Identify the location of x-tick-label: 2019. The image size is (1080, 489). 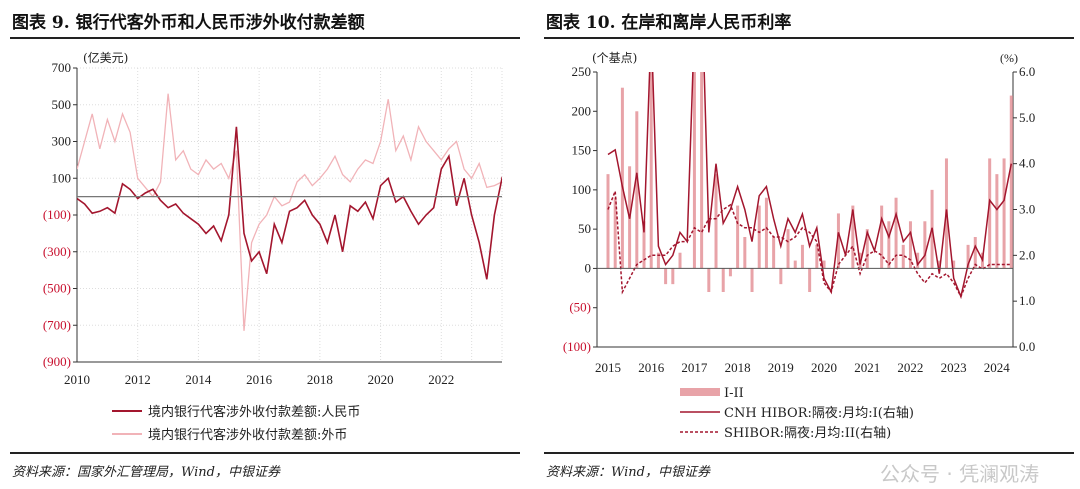
(781, 367).